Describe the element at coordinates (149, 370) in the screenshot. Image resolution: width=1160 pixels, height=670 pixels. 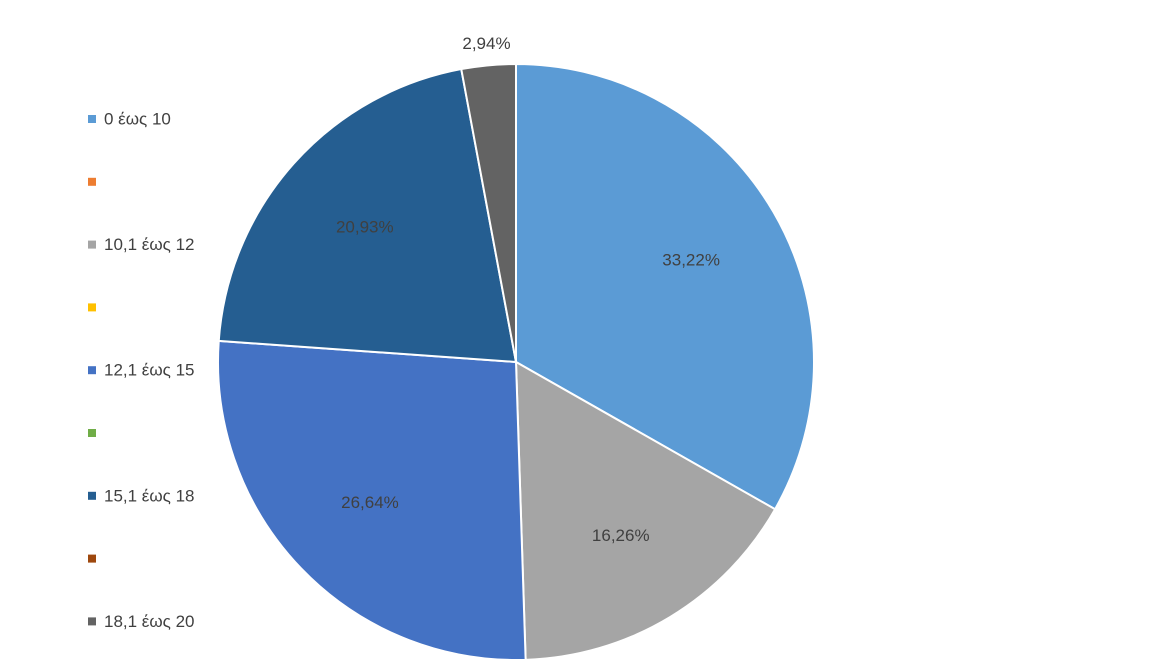
I see `legend-label: 12,1 έως 15` at that location.